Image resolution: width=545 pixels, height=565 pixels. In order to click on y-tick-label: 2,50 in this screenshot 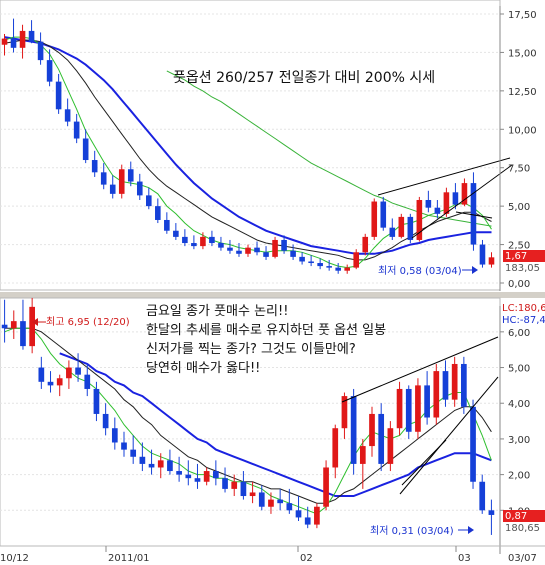, I will do `click(519, 246)`.